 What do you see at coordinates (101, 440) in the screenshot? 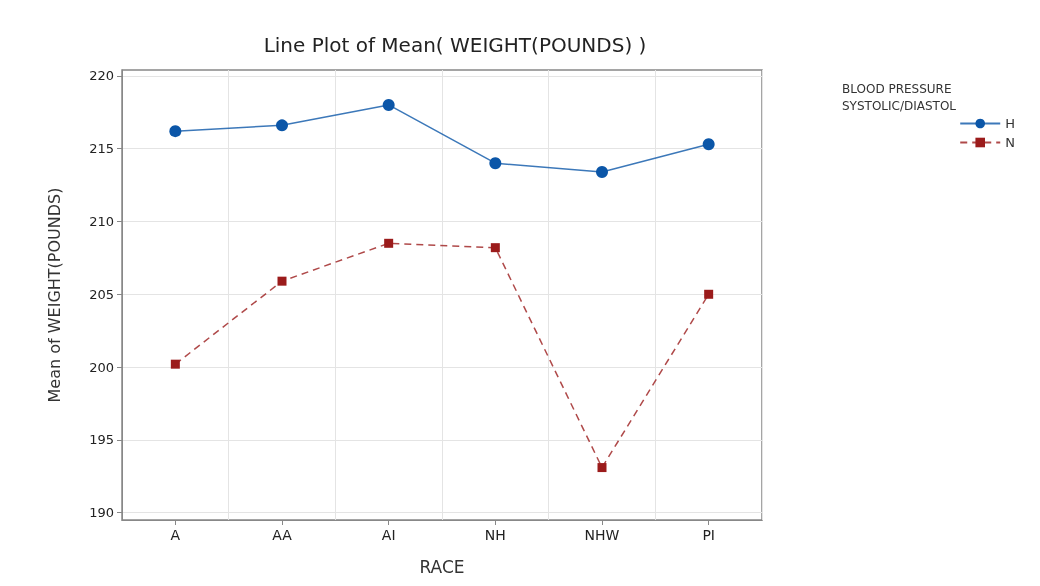
I see `y-tick-label: 195` at bounding box center [101, 440].